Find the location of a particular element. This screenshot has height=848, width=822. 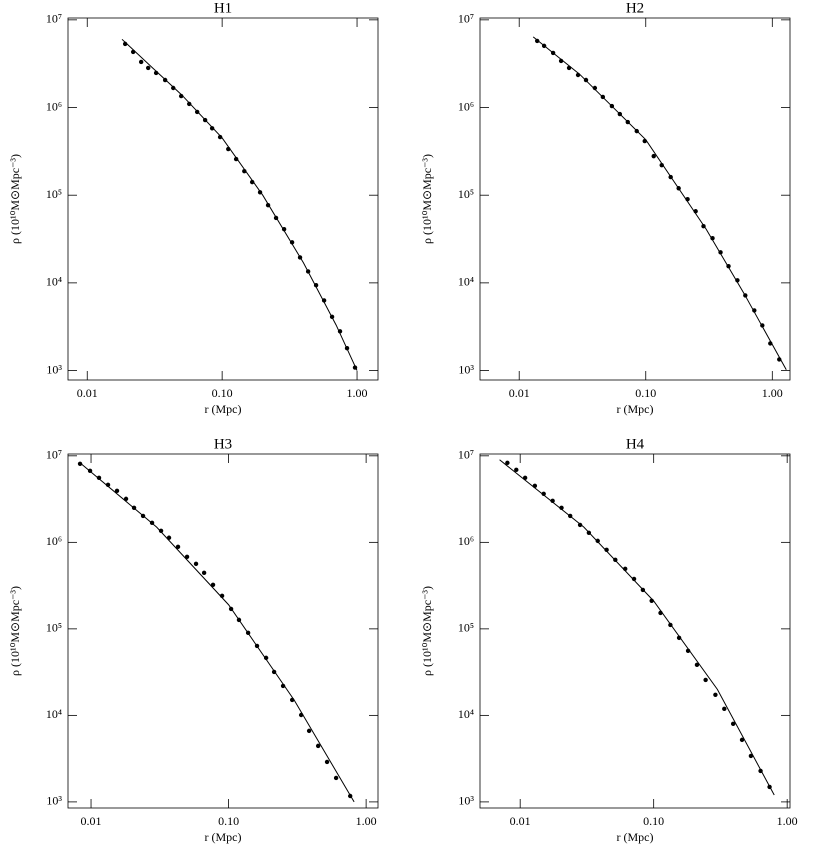

panel-title: H1 is located at coordinates (223, 8).